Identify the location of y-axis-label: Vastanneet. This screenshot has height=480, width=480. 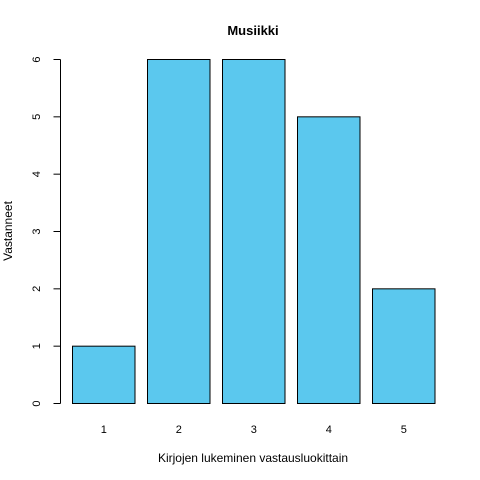
(8, 230).